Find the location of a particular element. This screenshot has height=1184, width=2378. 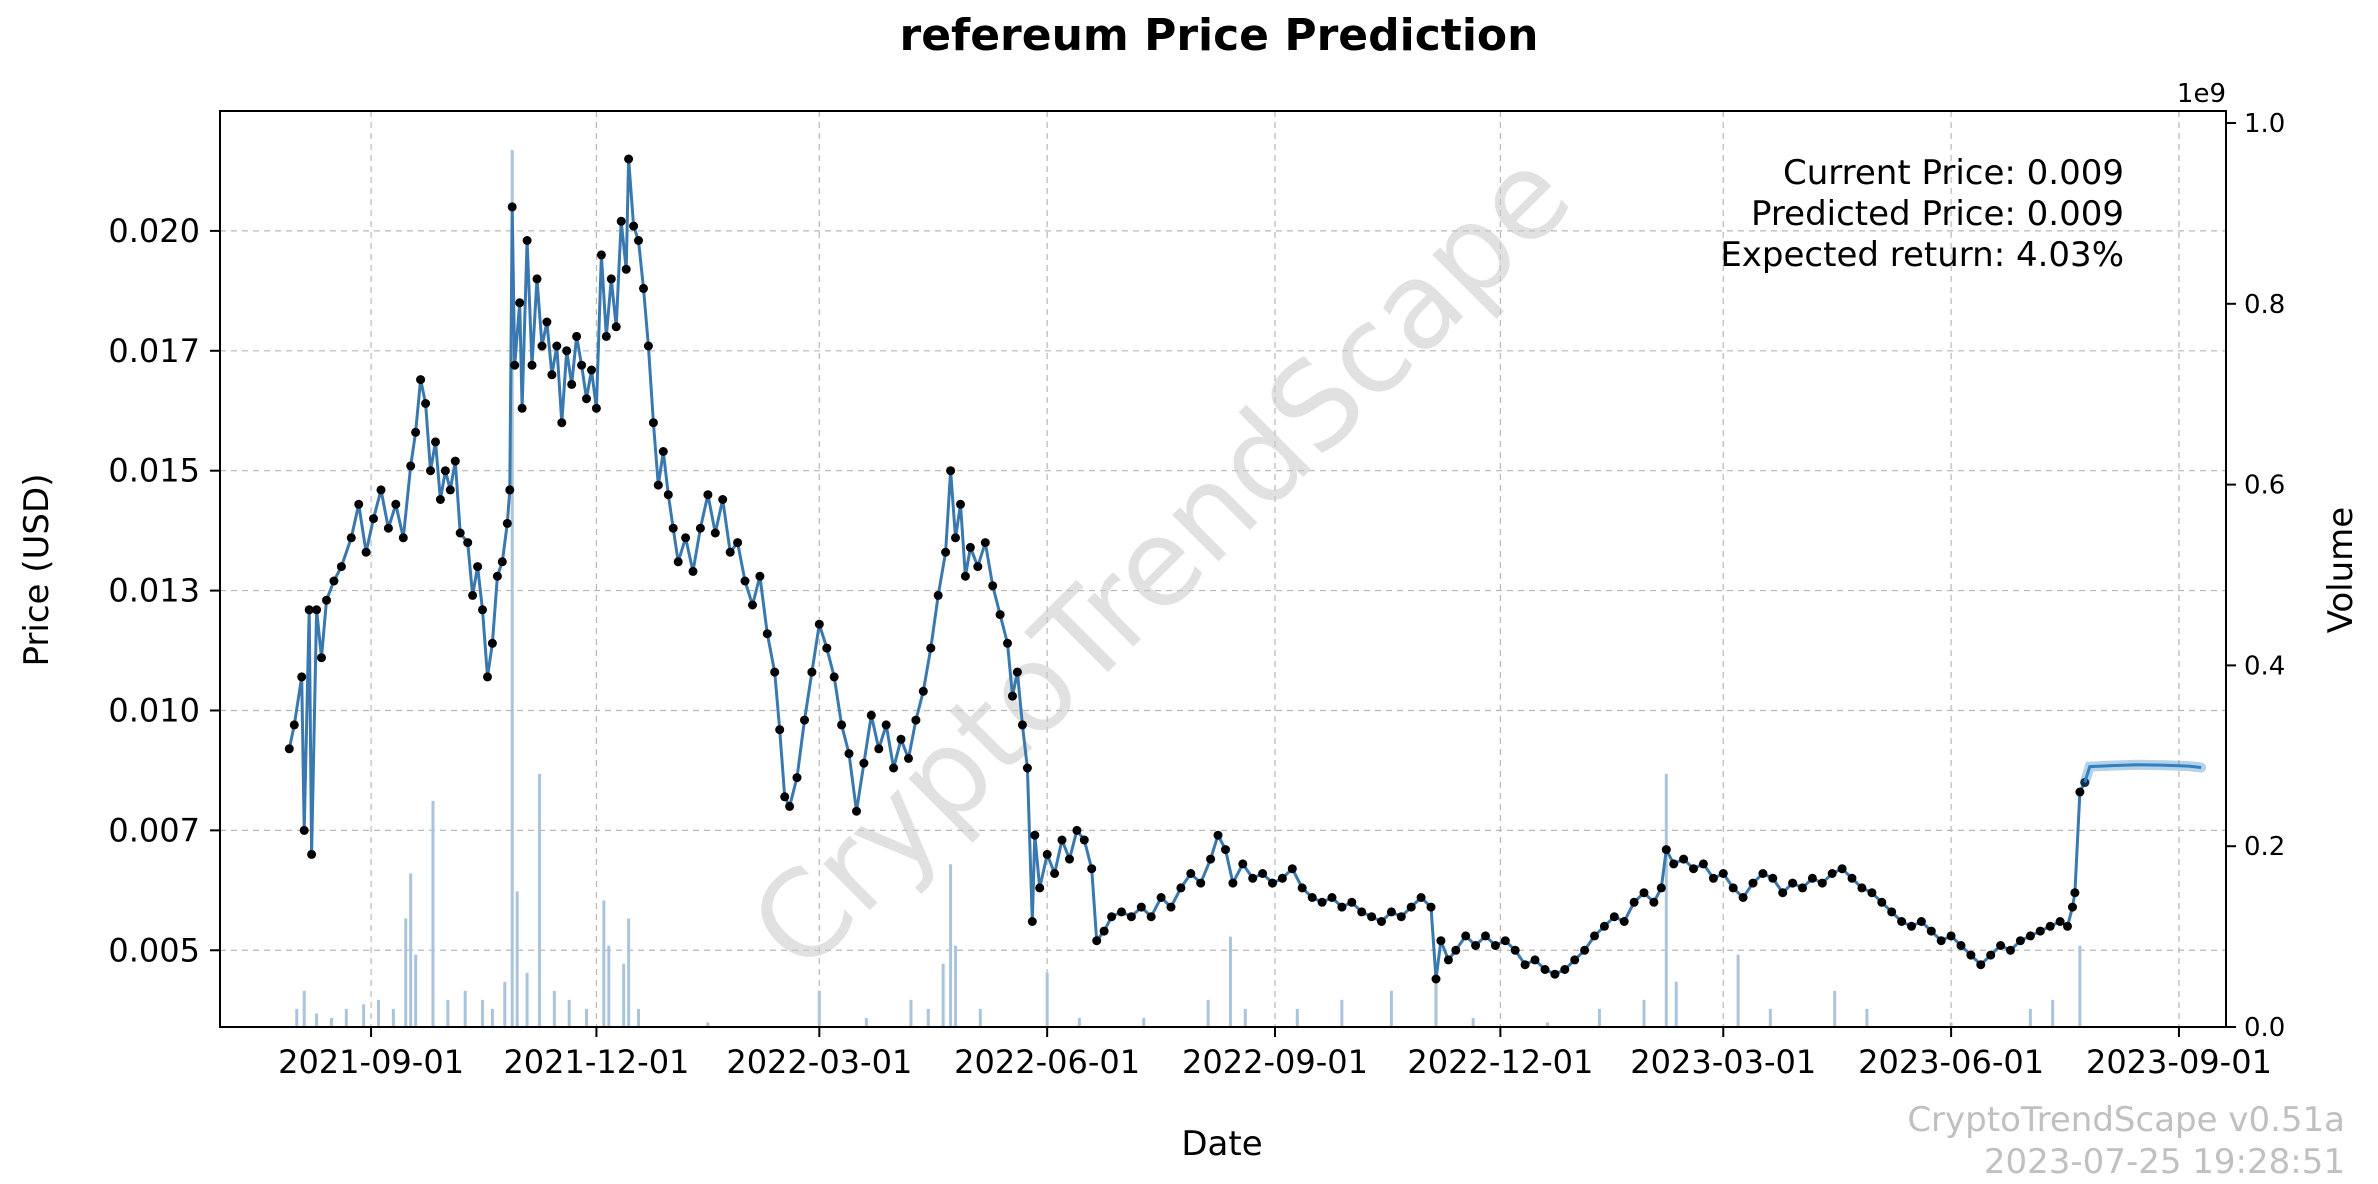

x-tick-label: 2023-09-01 is located at coordinates (2179, 1062).